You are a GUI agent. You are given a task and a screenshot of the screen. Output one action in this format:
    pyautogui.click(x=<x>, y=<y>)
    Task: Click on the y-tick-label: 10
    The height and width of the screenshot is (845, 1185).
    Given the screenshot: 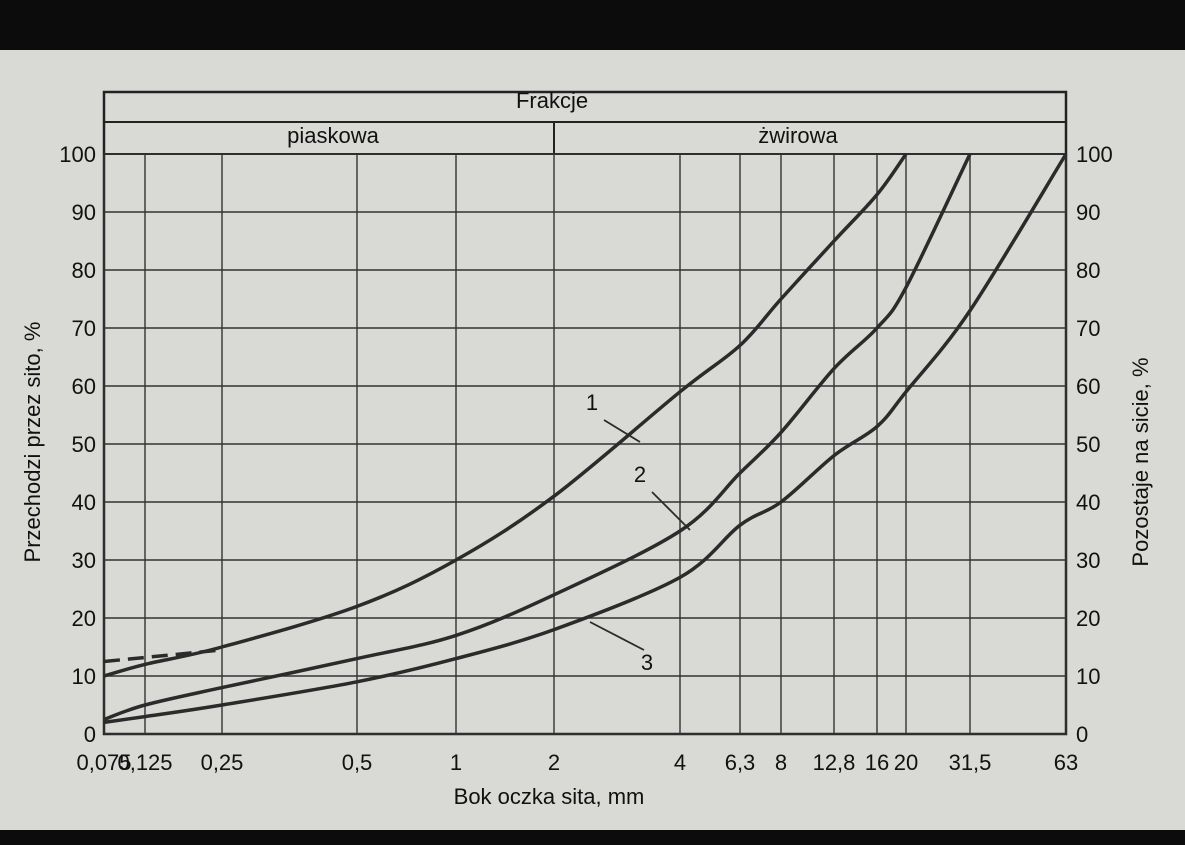 What is the action you would take?
    pyautogui.click(x=84, y=676)
    